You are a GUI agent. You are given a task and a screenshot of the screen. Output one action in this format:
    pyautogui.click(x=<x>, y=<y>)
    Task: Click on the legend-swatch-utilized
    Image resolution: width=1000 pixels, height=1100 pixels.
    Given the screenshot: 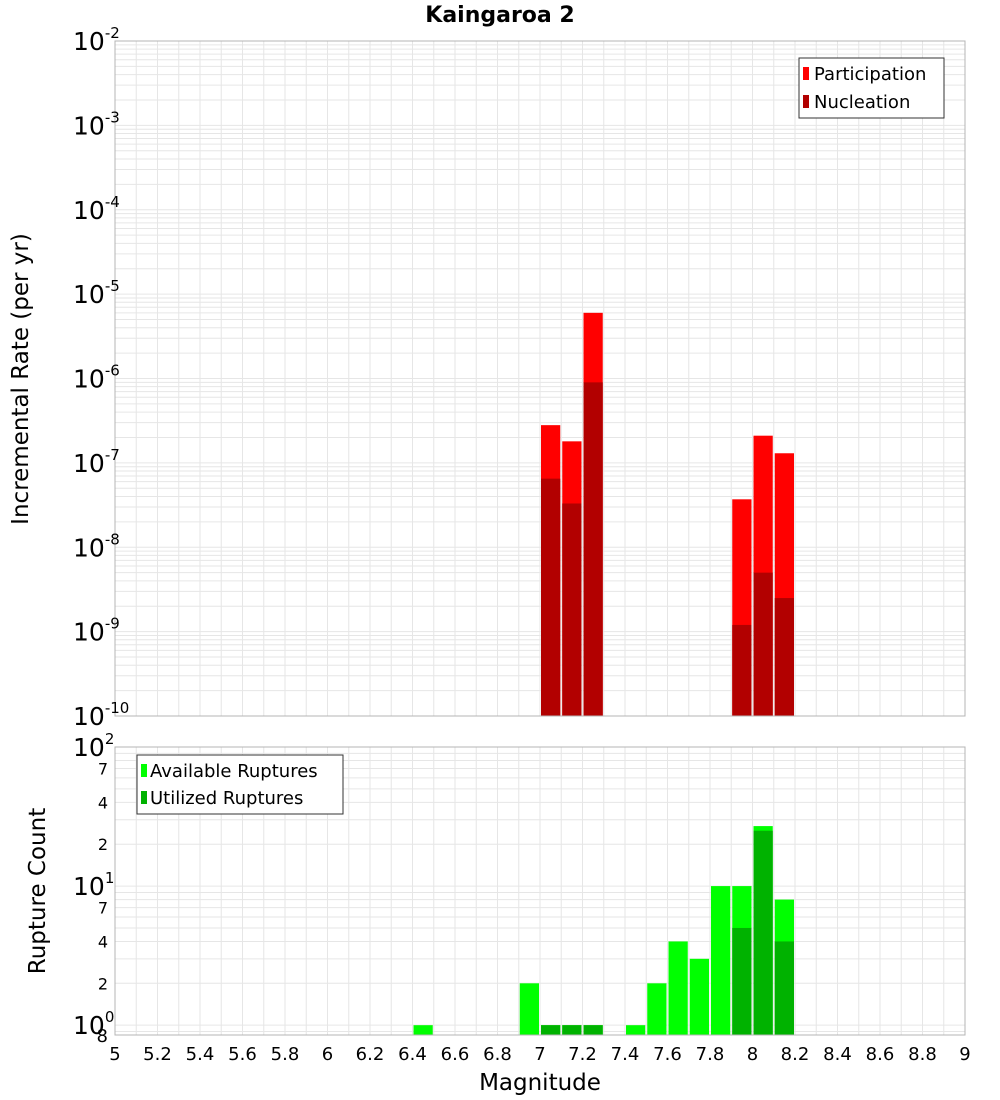 What is the action you would take?
    pyautogui.click(x=144, y=797)
    